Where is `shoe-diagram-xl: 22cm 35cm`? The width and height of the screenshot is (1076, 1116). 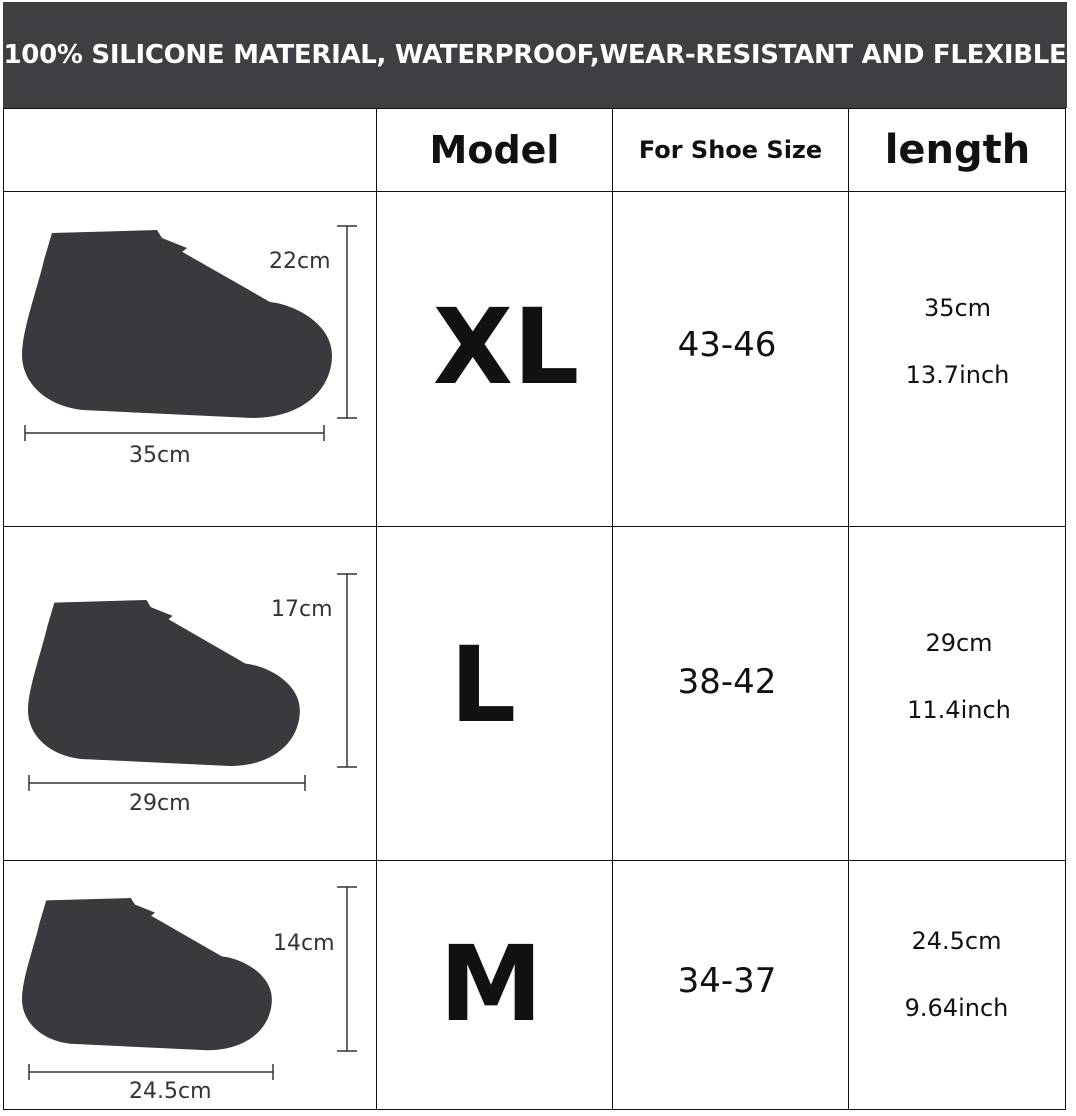 shoe-diagram-xl: 22cm 35cm is located at coordinates (189, 346).